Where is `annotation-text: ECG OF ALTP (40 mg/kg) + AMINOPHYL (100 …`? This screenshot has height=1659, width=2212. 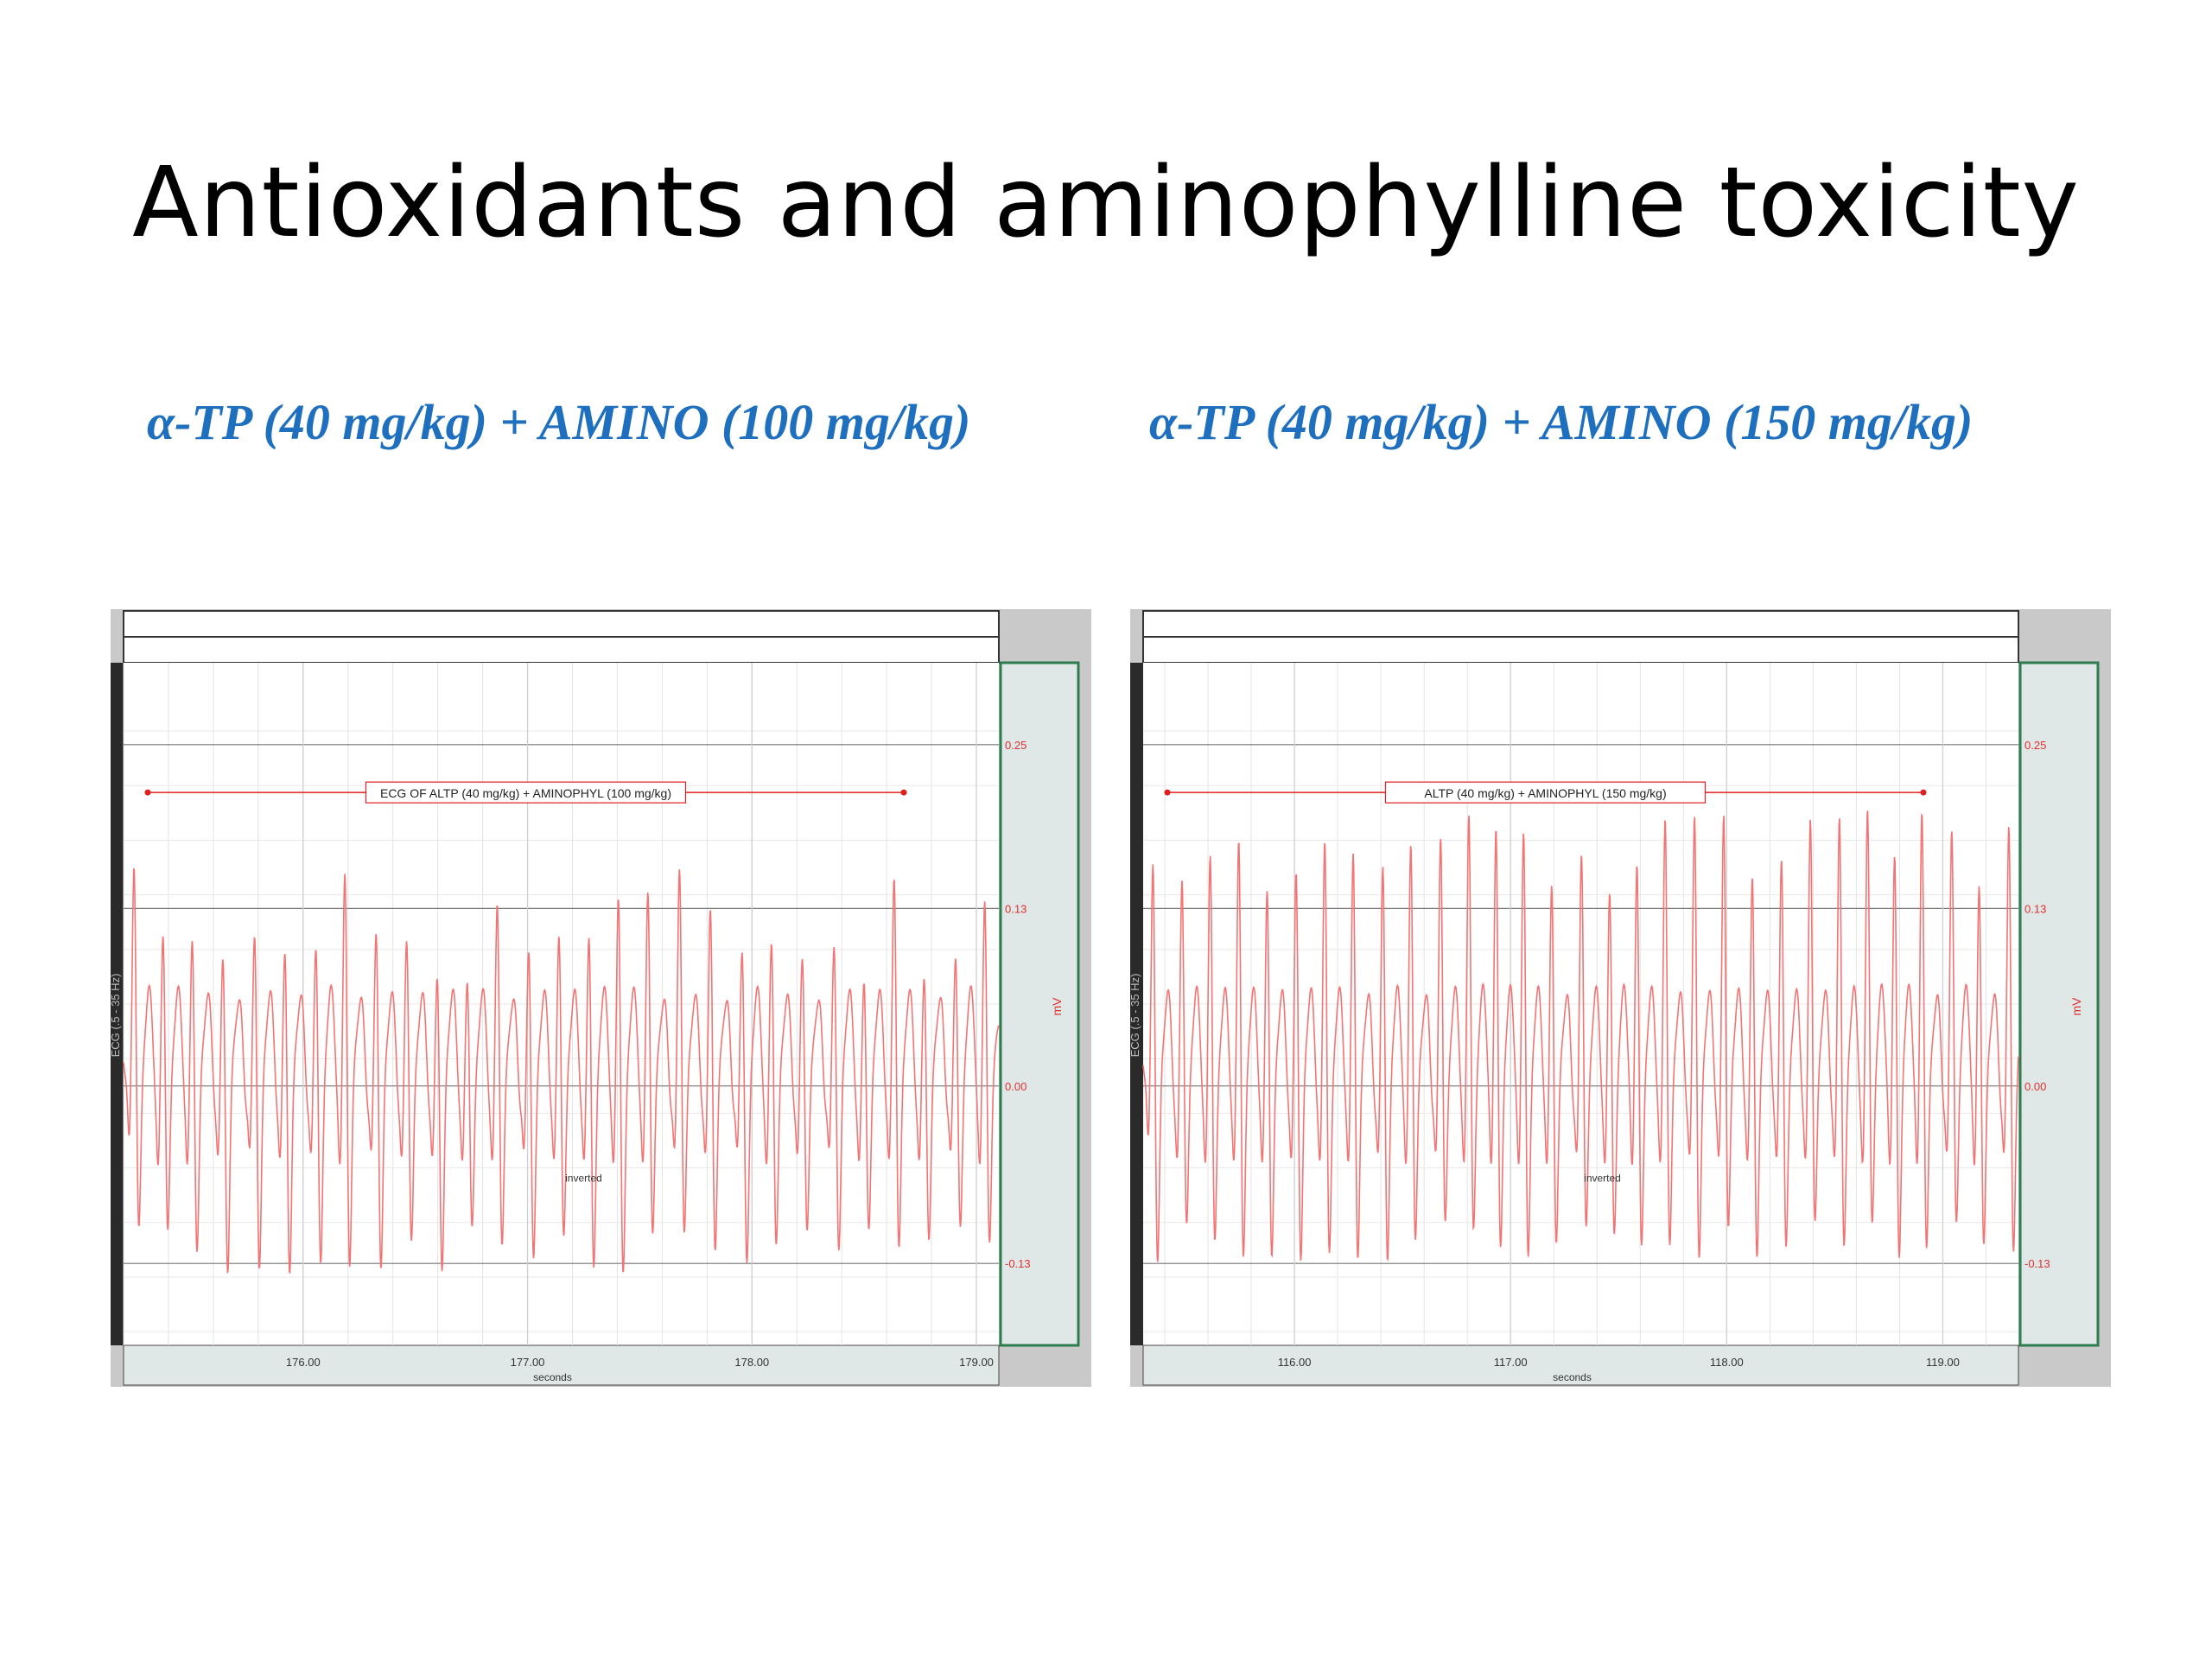
annotation-text: ECG OF ALTP (40 mg/kg) + AMINOPHYL (100 … is located at coordinates (525, 793).